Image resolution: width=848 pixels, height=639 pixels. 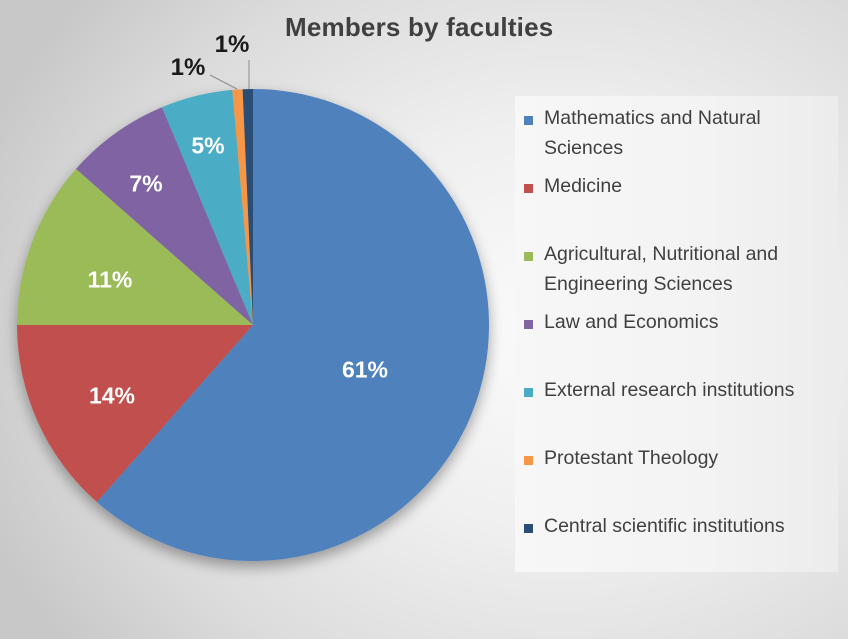 I want to click on slice-label-law: 7%, so click(x=146, y=183).